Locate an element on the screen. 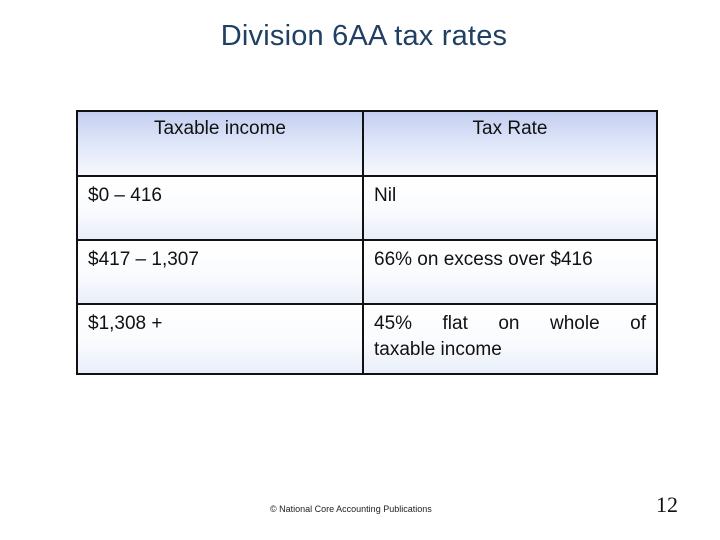 Image resolution: width=720 pixels, height=540 pixels. copyright-footer: © National Core Accounting Publications is located at coordinates (351, 509).